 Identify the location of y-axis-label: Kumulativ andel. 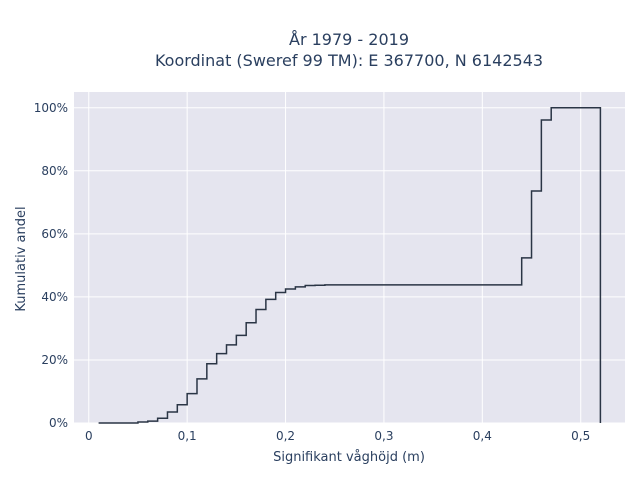
(21, 258).